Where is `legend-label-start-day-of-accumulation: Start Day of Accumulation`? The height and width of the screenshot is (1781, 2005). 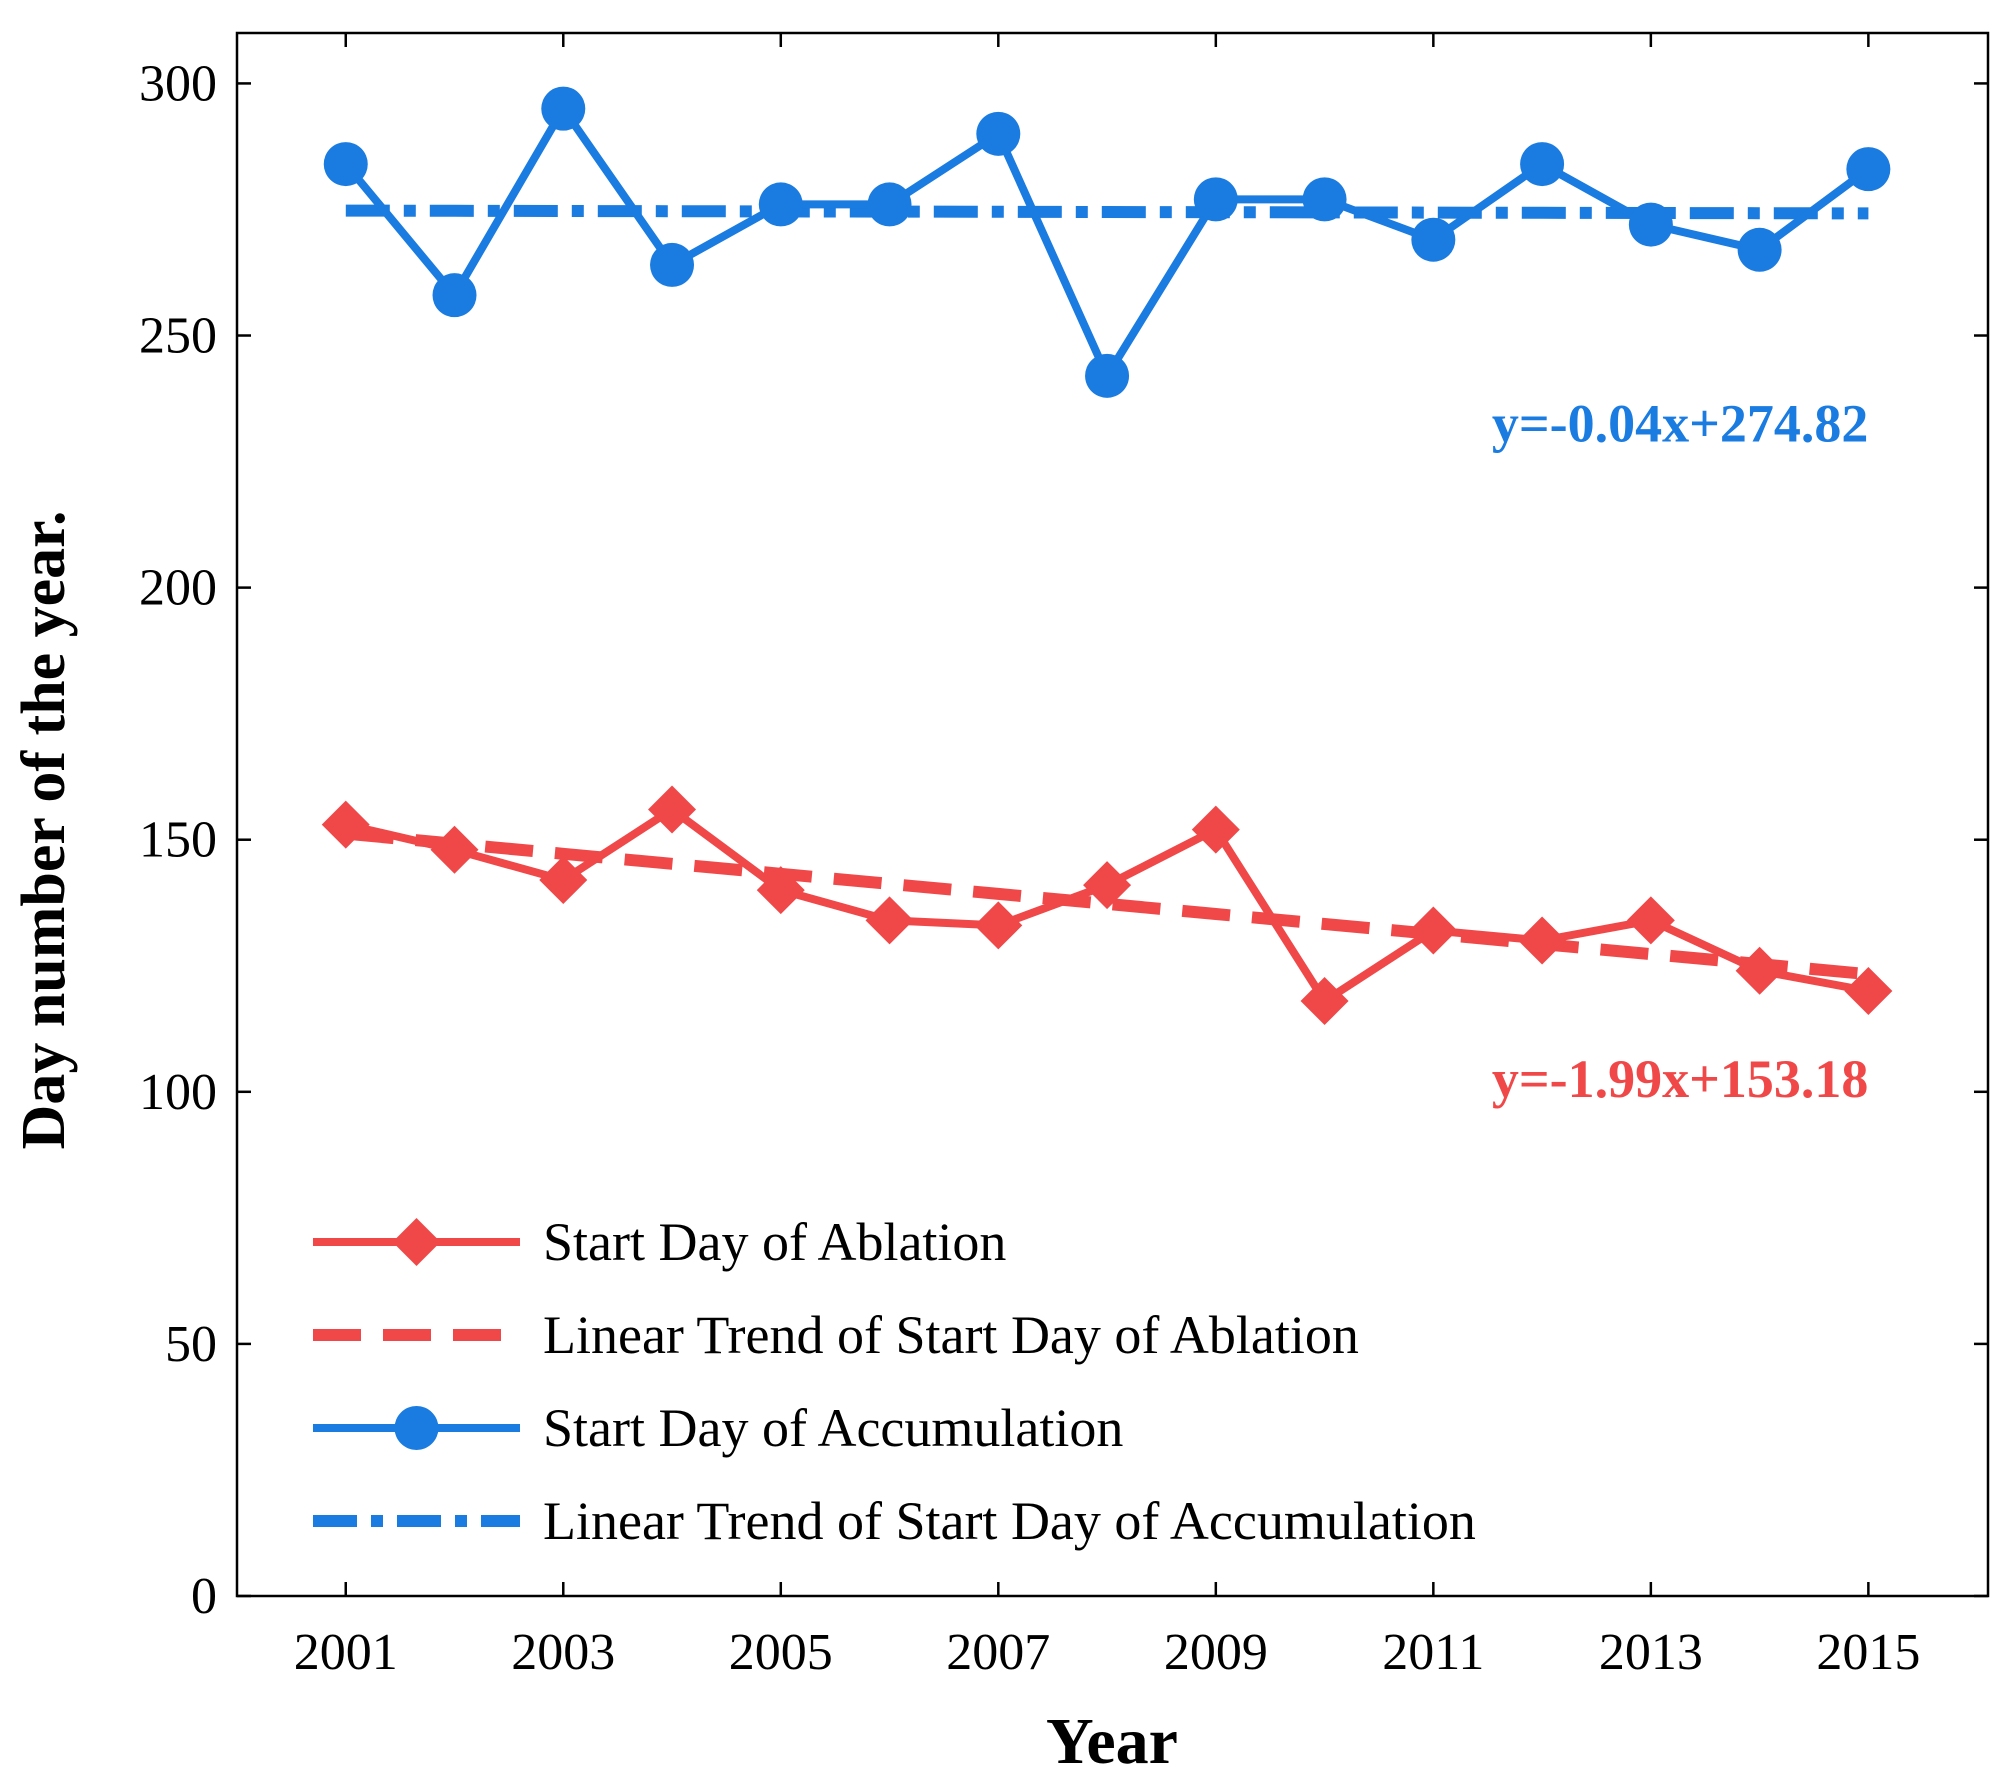
legend-label-start-day-of-accumulation: Start Day of Accumulation is located at coordinates (833, 1428).